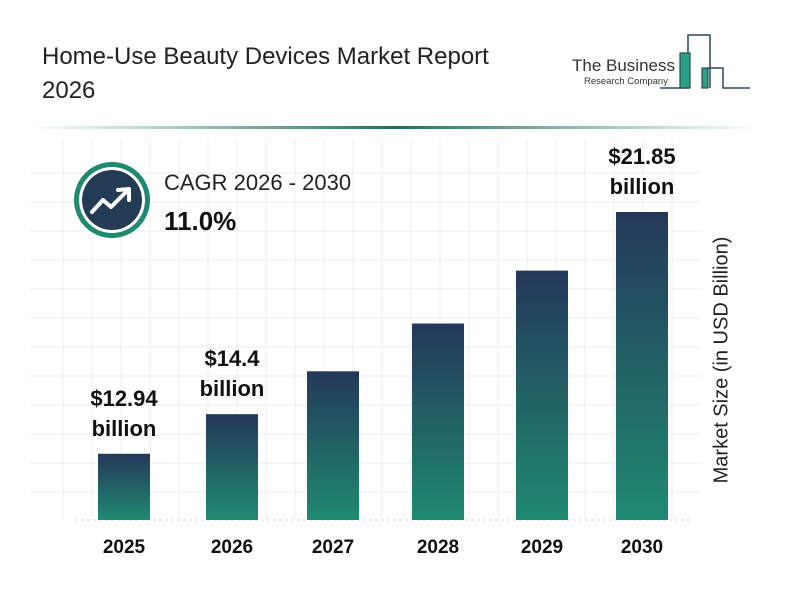 Image resolution: width=800 pixels, height=600 pixels. I want to click on cagr-badge, so click(112, 200).